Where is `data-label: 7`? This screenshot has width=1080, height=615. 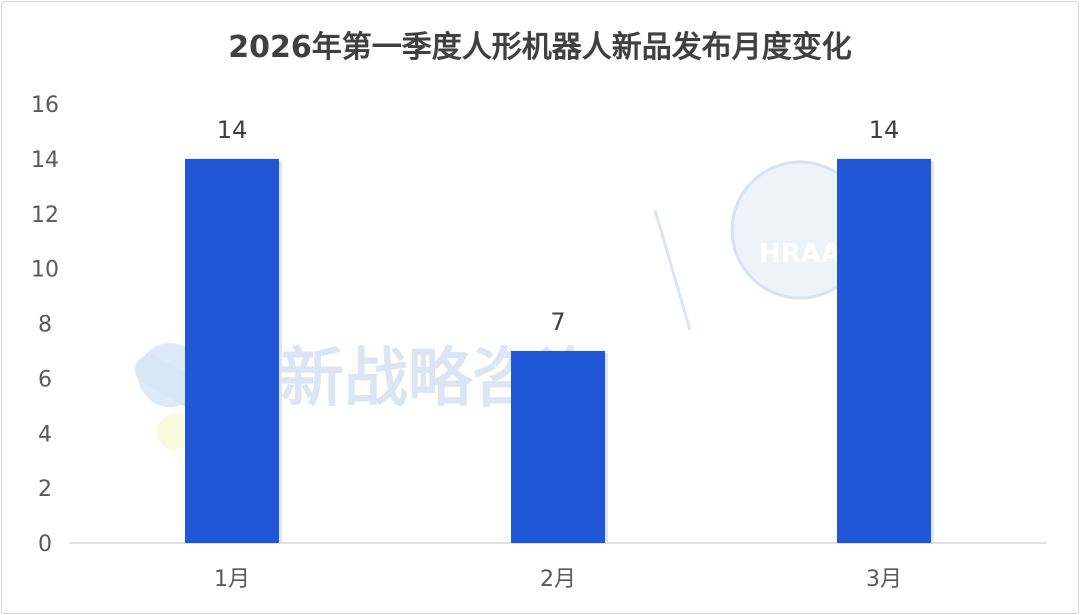 data-label: 7 is located at coordinates (557, 322).